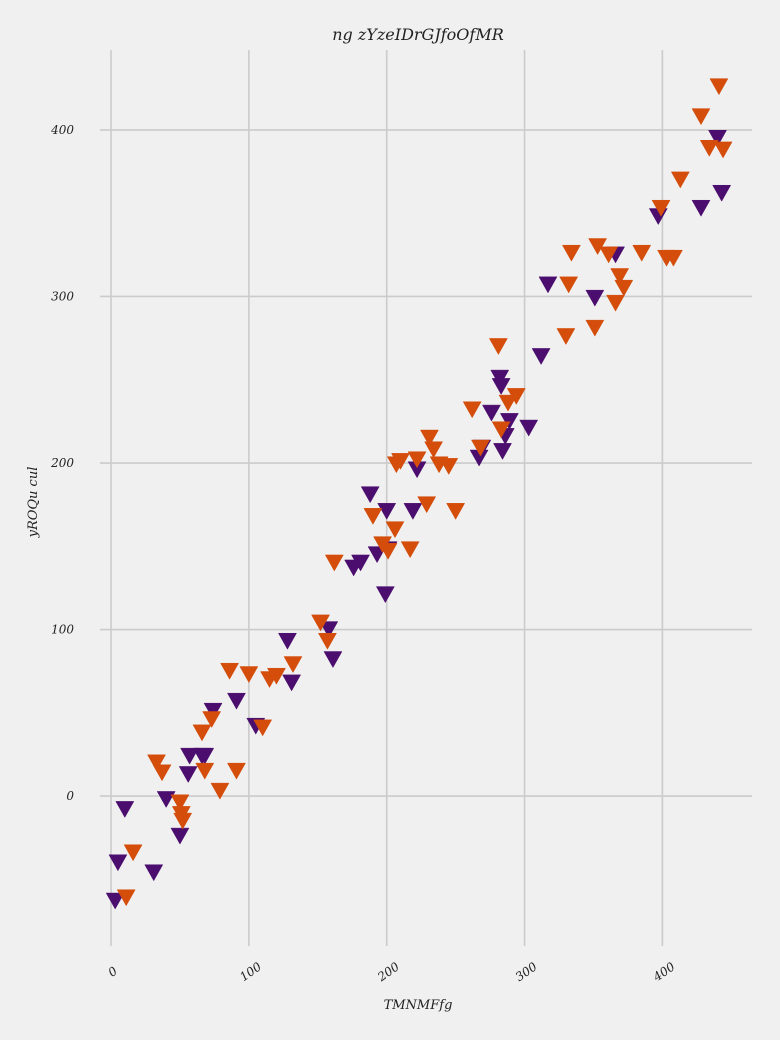  I want to click on x-tick-label: 100, so click(250, 971).